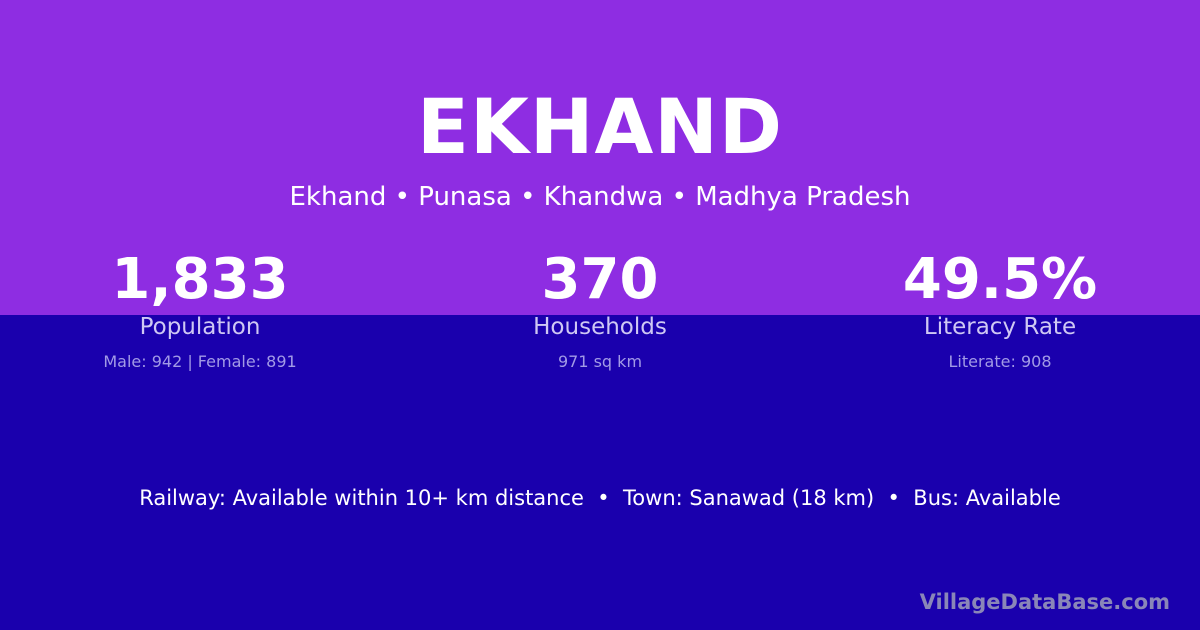  I want to click on stat-label: Households, so click(600, 327).